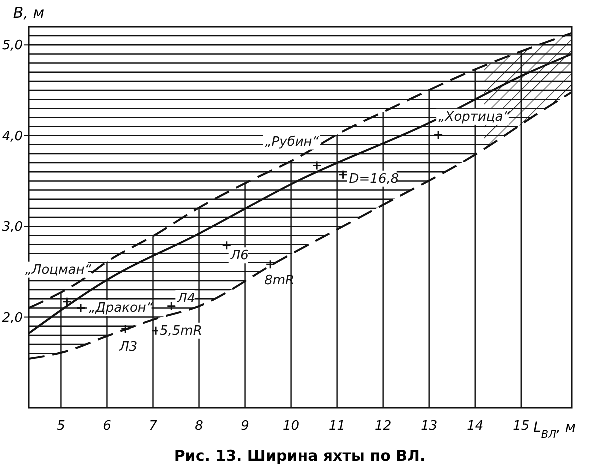 Image resolution: width=600 pixels, height=473 pixels. I want to click on y-tick-label: 4,0, so click(12, 136).